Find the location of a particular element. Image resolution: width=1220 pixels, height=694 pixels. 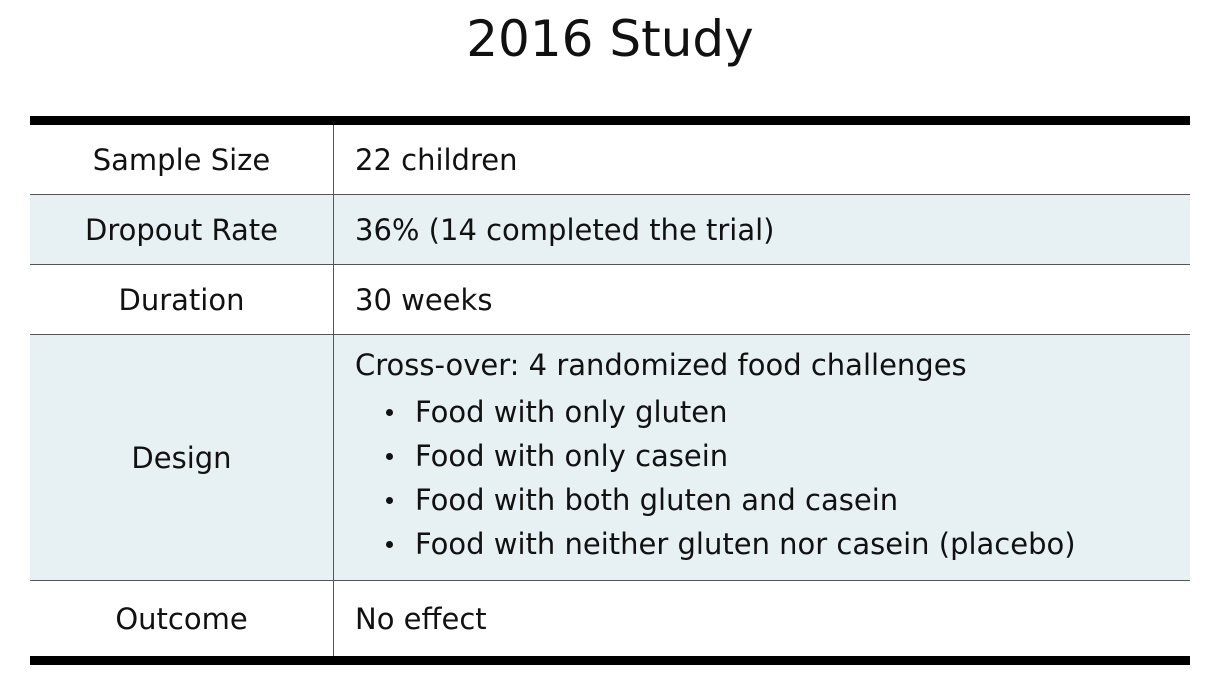

list-item: Food with only gluten is located at coordinates (772, 412).